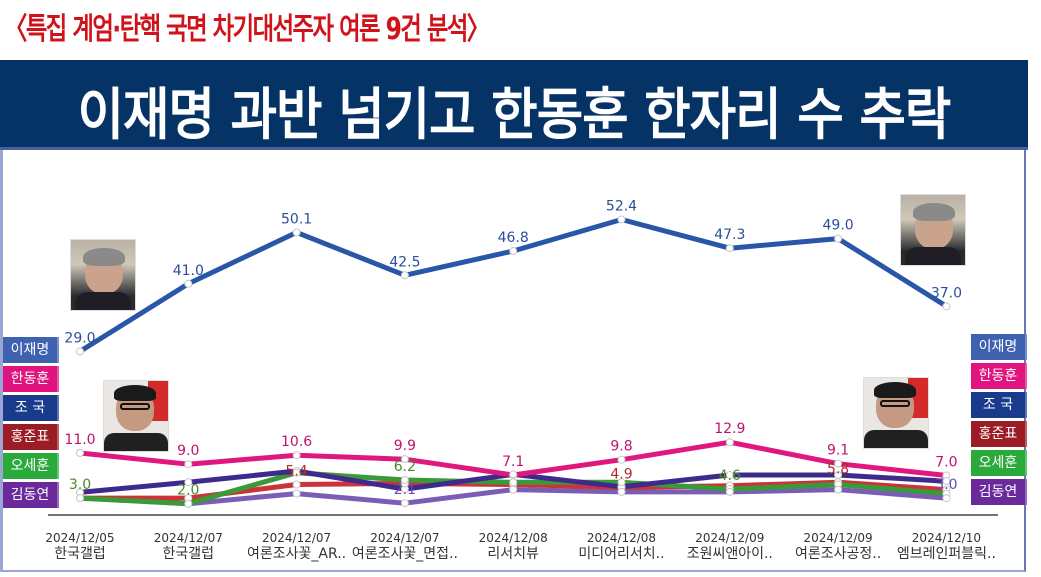 The image size is (1041, 577). Describe the element at coordinates (103, 275) in the screenshot. I see `lee-jae-myung-photo-left` at that location.